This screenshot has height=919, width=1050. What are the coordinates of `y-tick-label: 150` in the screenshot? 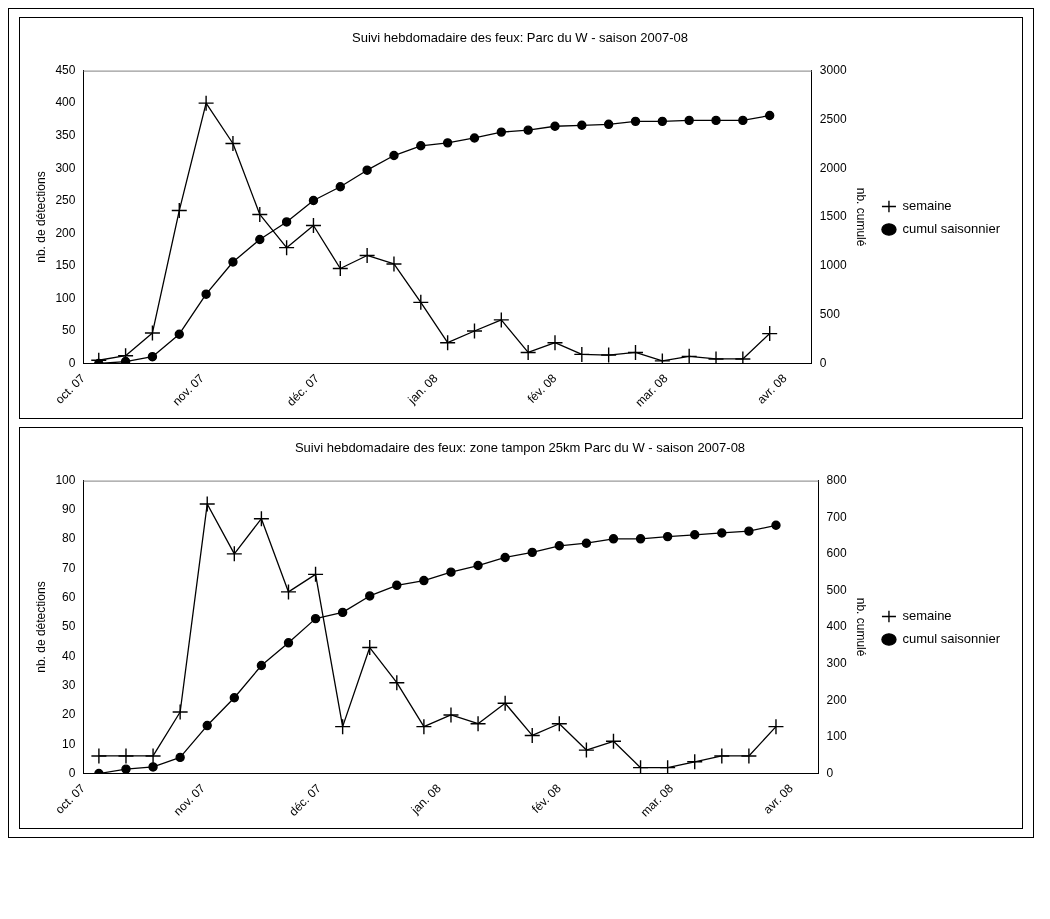 It's located at (65, 265).